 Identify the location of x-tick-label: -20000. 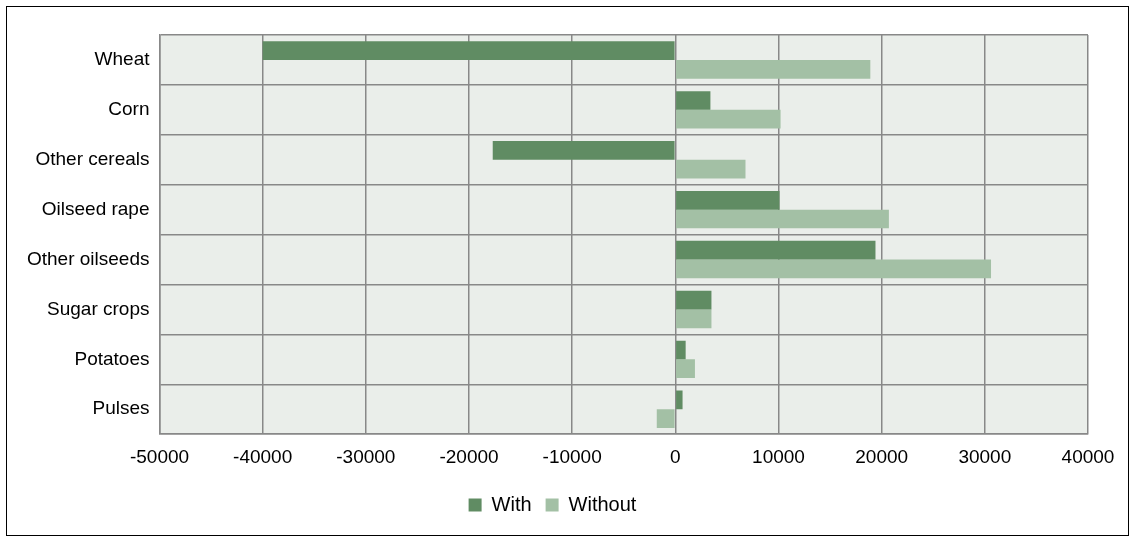
(469, 456).